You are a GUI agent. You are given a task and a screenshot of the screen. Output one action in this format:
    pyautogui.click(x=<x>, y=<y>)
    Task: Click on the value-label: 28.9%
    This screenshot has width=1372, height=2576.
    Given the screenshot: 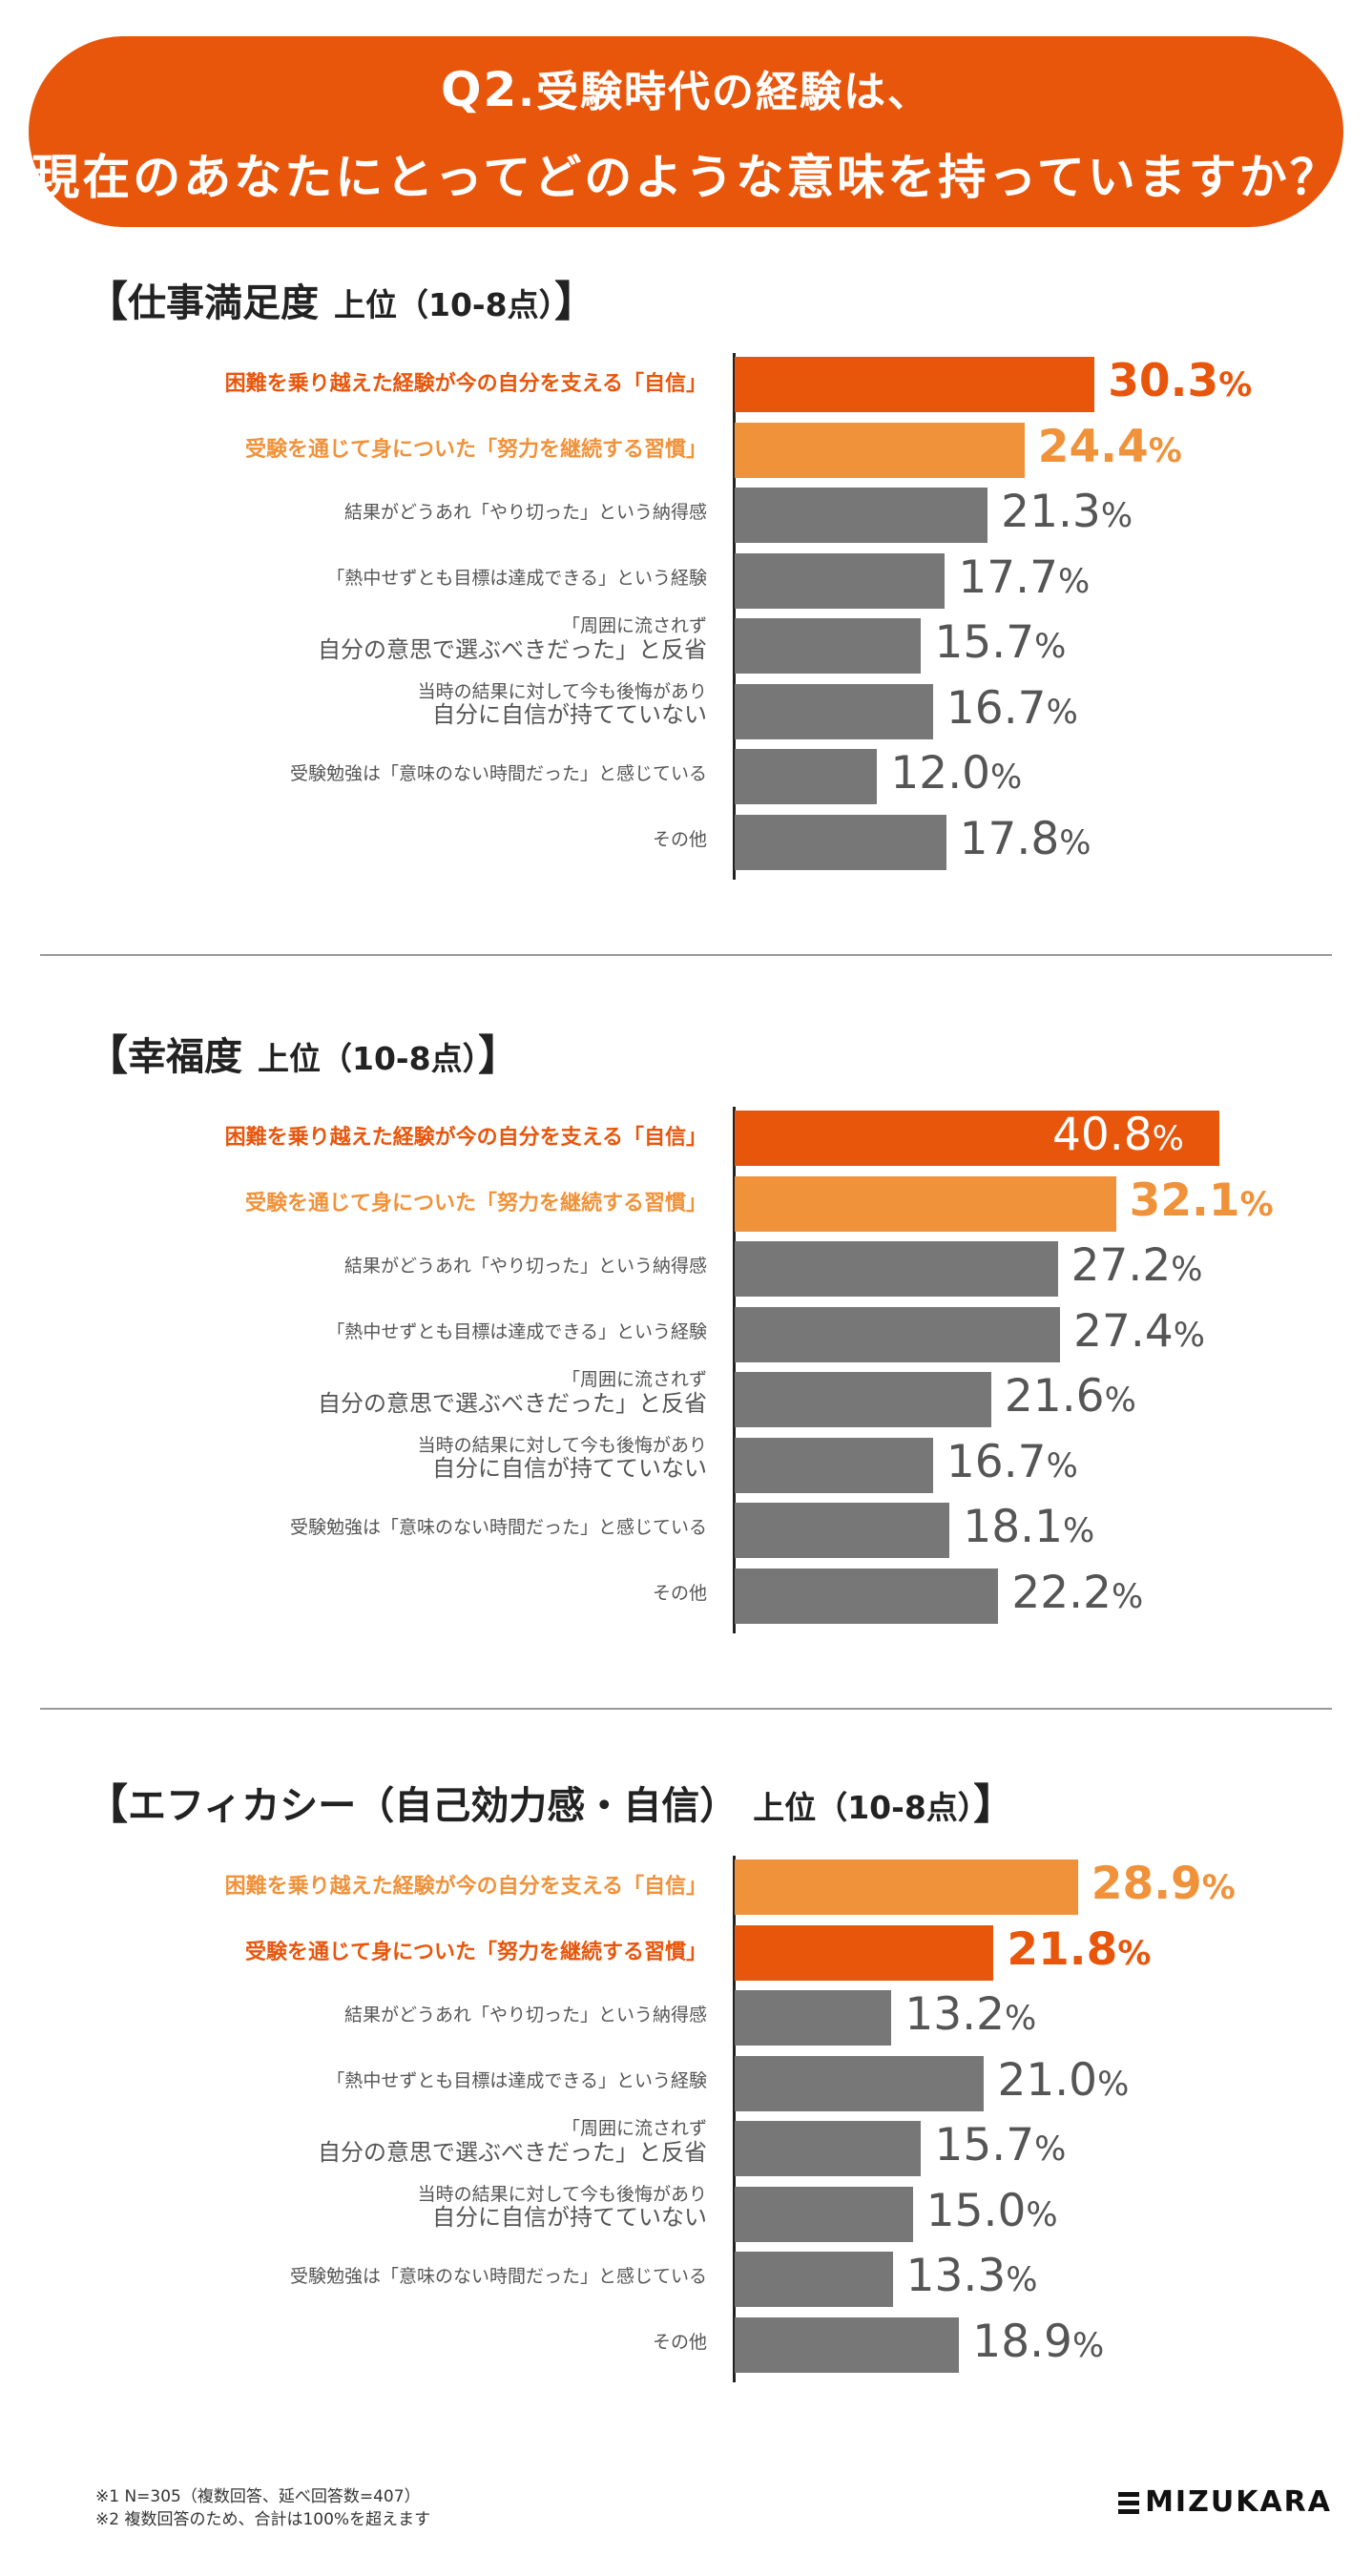 What is the action you would take?
    pyautogui.click(x=1163, y=1884)
    